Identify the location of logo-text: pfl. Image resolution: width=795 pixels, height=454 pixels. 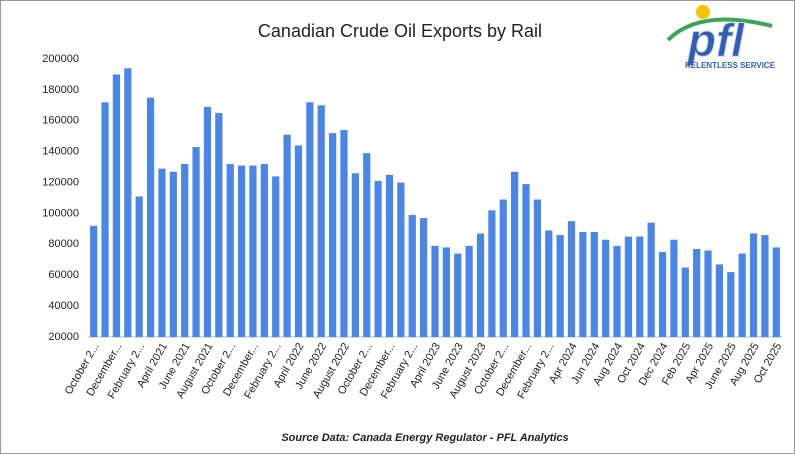
(715, 40).